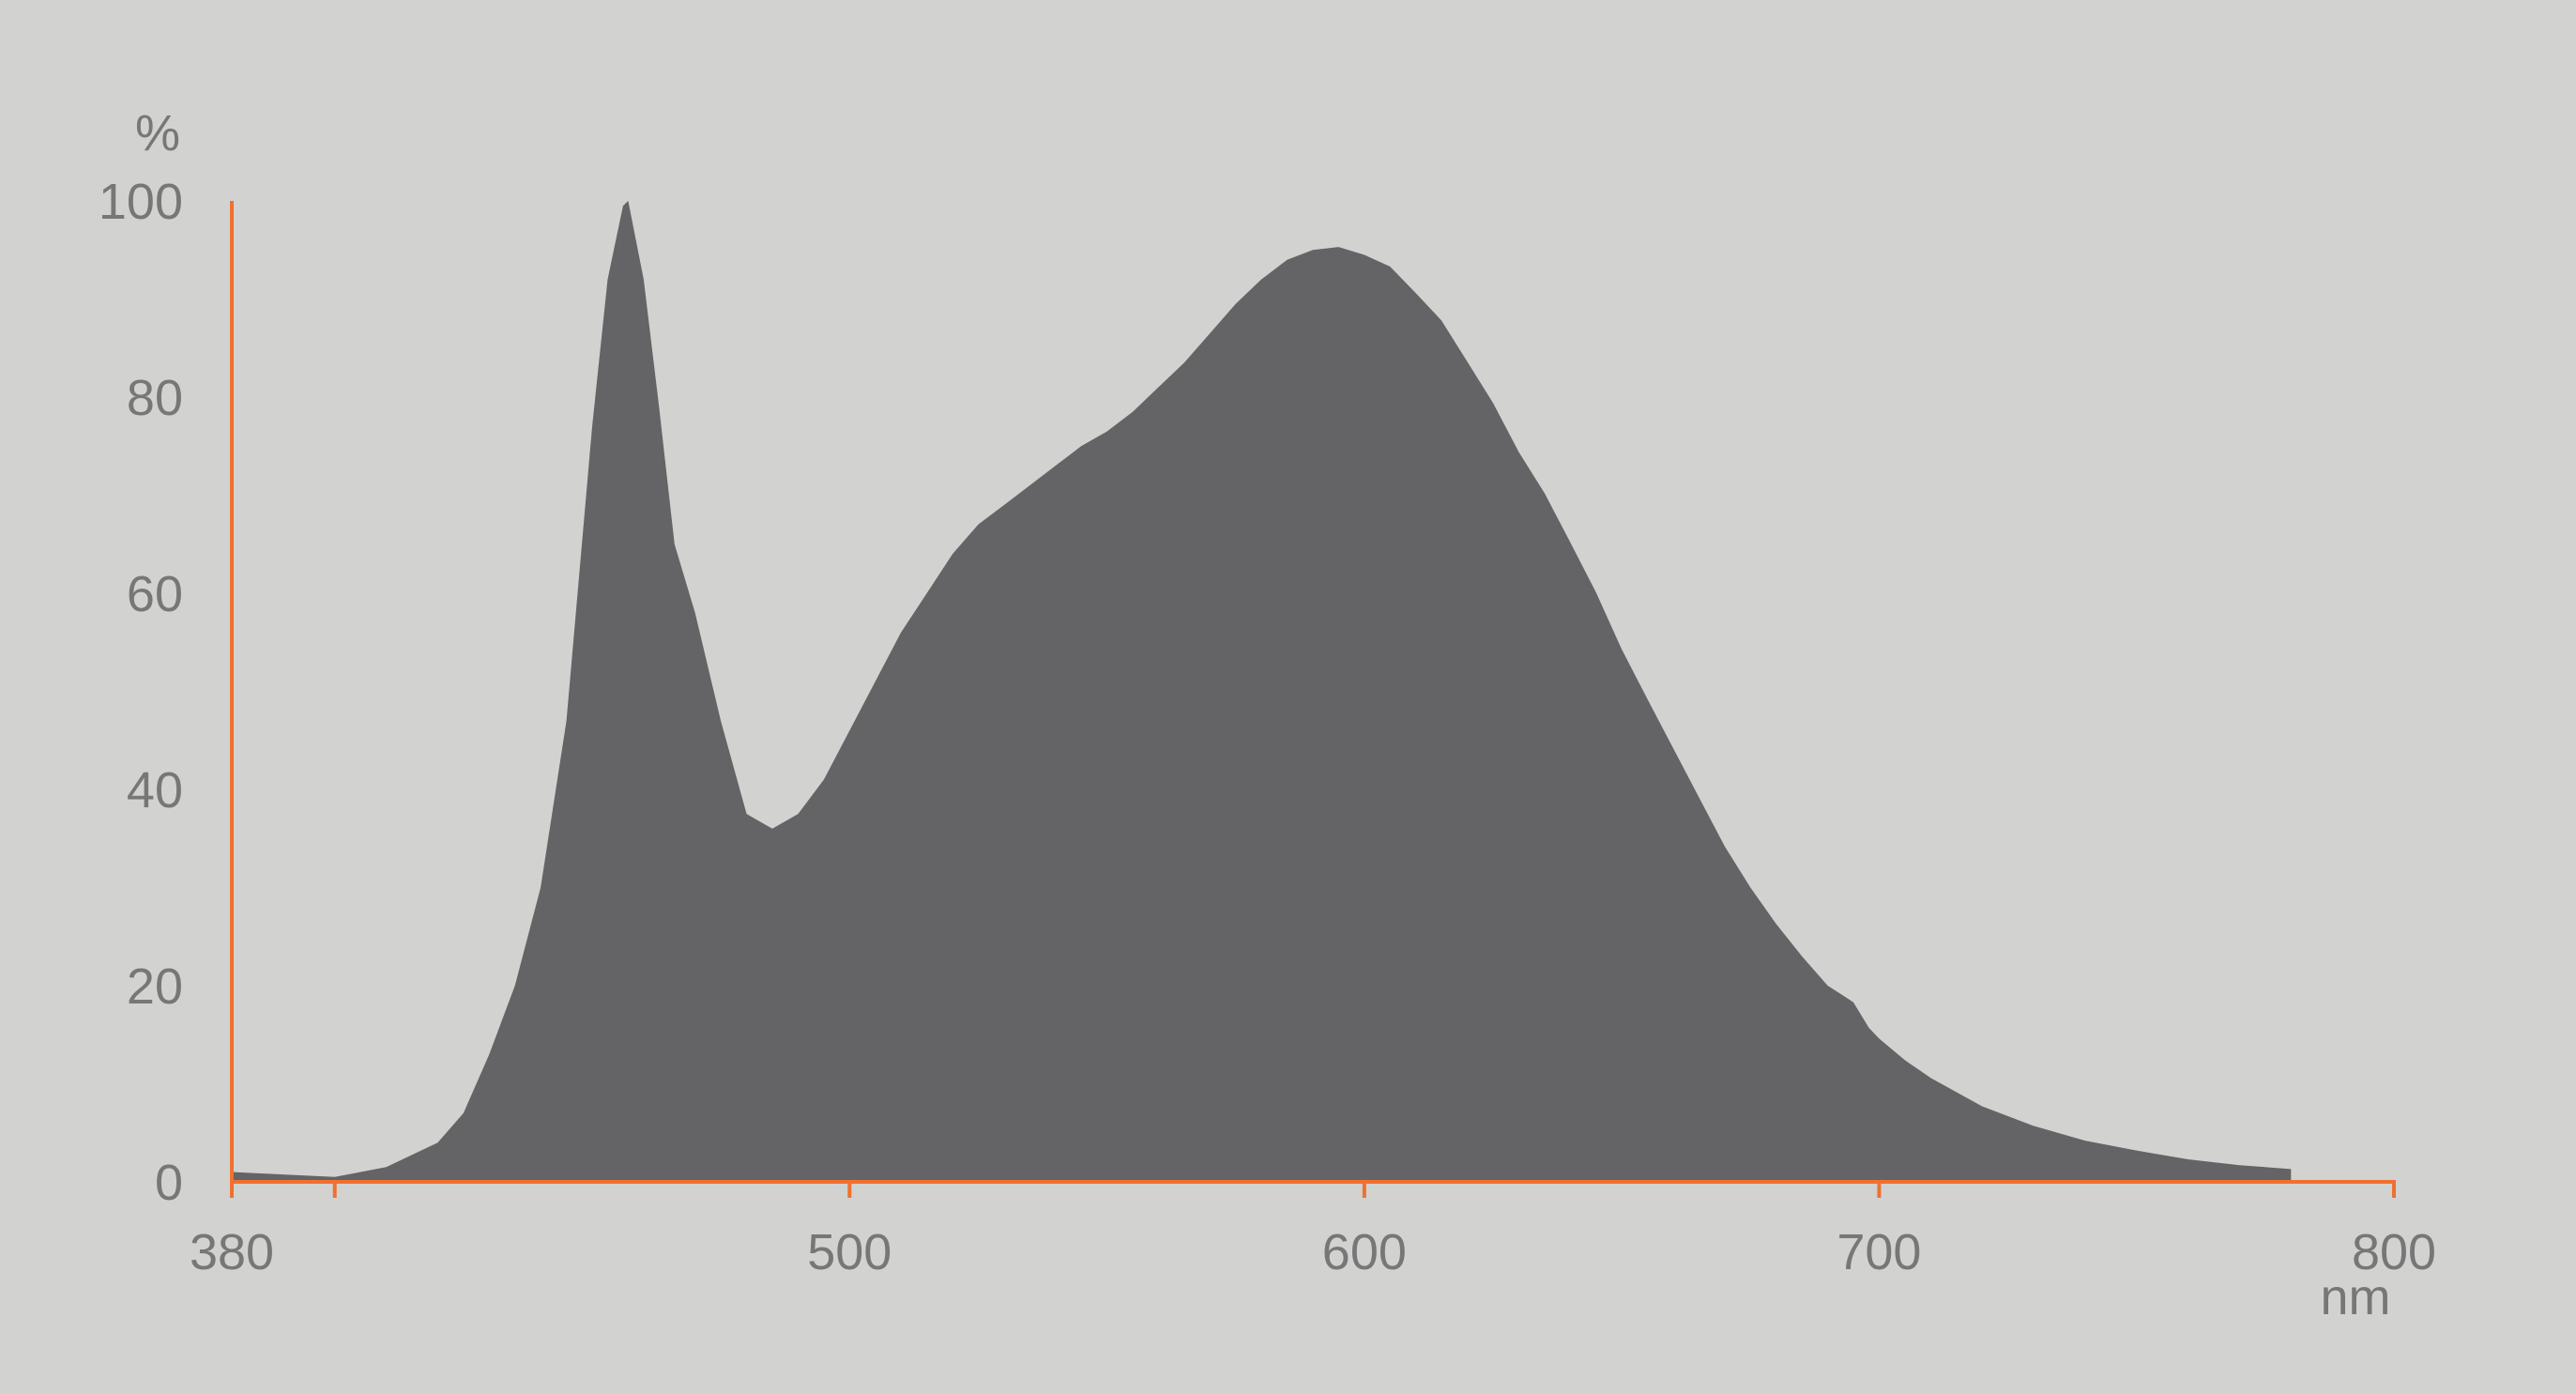 This screenshot has height=1394, width=2576. I want to click on y-tick-label: 60, so click(155, 594).